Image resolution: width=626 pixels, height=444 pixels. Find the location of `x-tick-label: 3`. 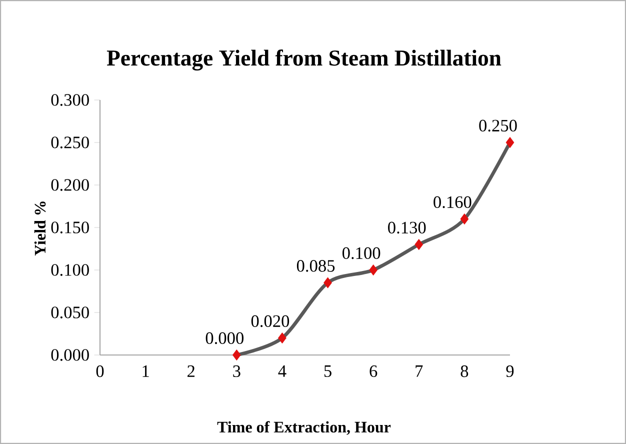

x-tick-label: 3 is located at coordinates (236, 371).